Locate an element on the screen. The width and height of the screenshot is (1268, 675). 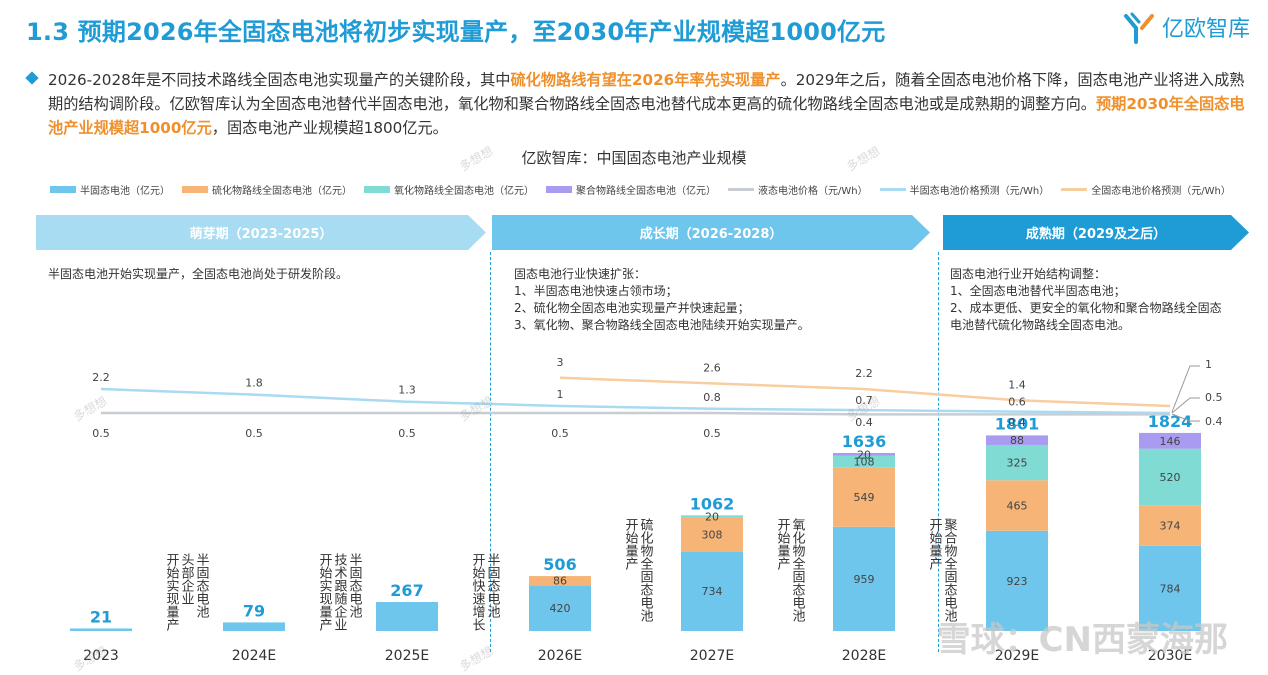
legend-item: 半固态电池价格预测（元/Wh） is located at coordinates (964, 189).